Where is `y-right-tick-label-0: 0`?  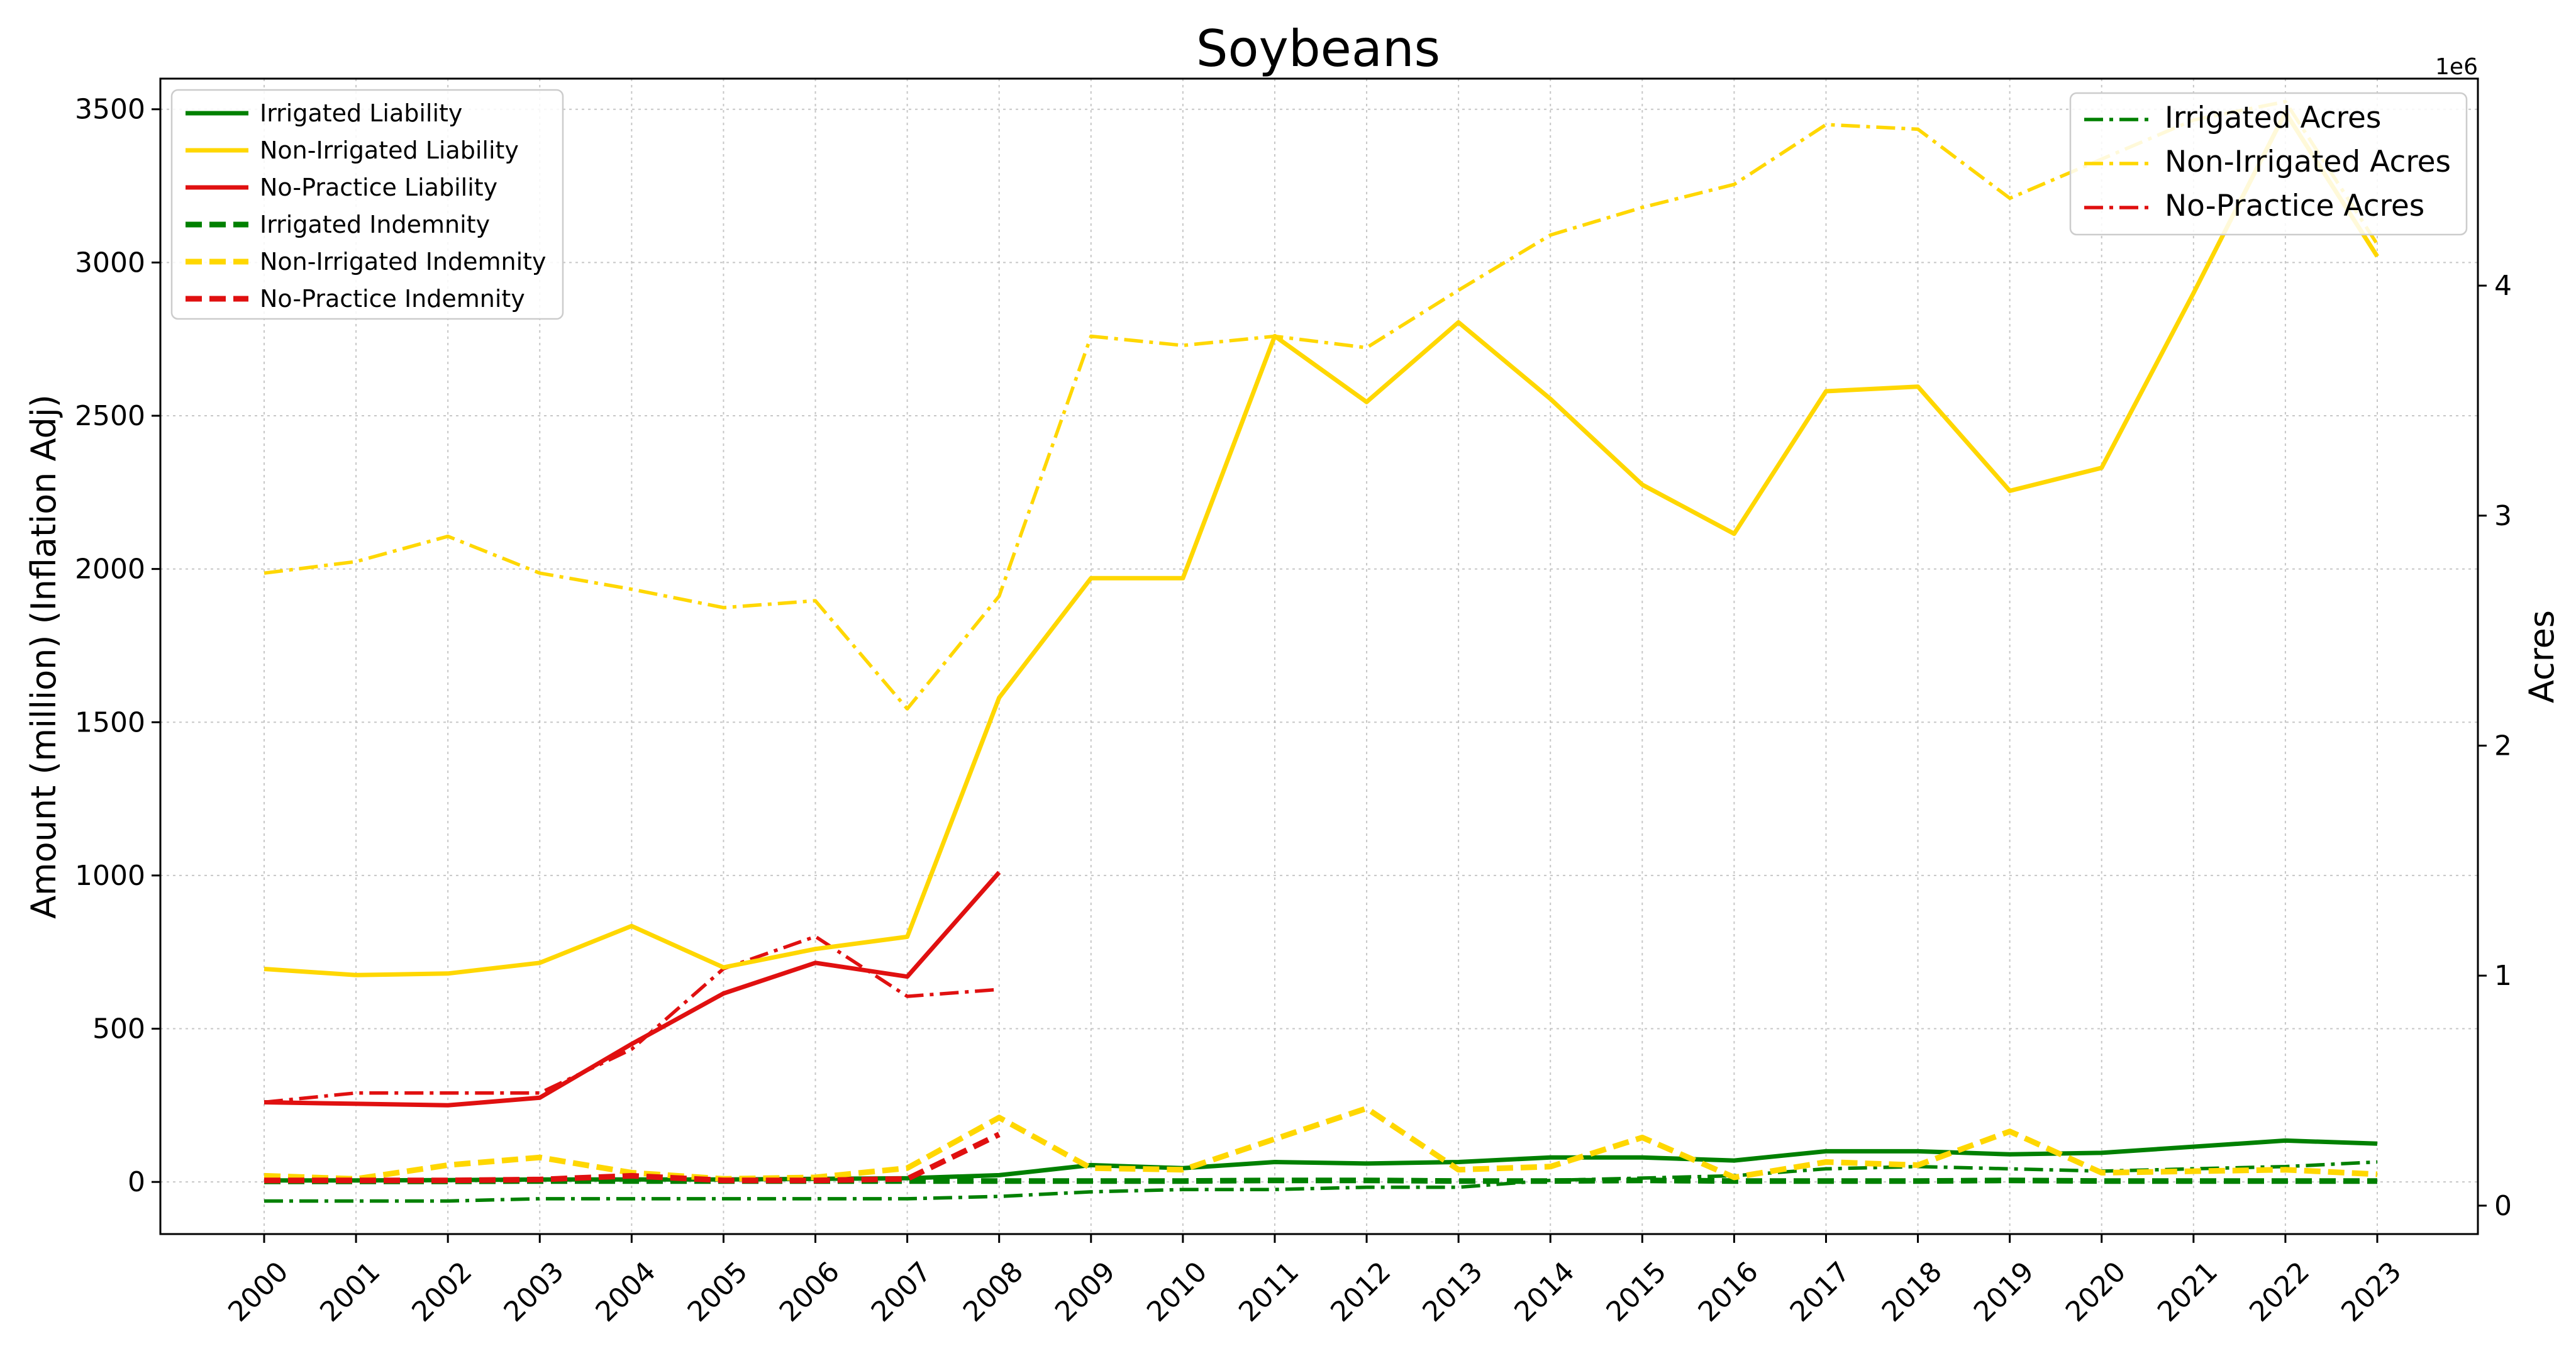
y-right-tick-label-0: 0 is located at coordinates (2503, 1206).